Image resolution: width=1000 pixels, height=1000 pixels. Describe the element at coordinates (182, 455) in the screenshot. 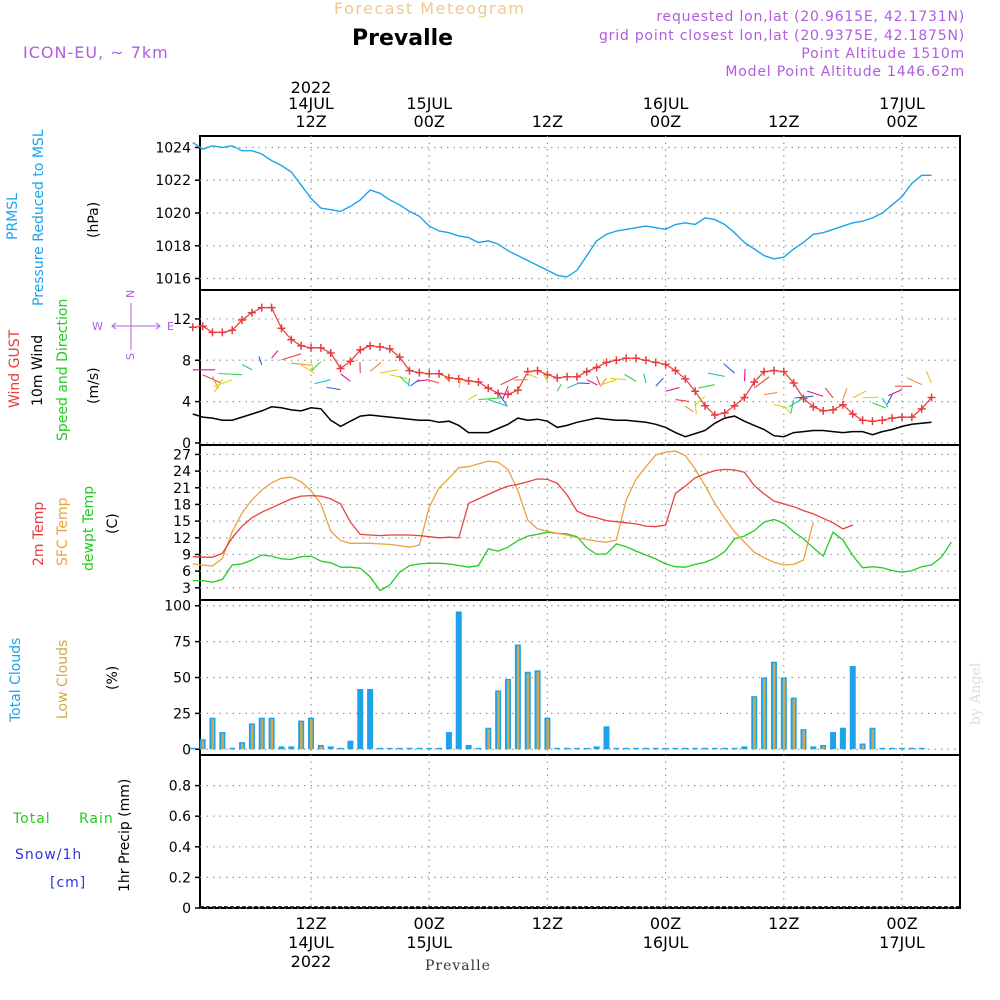

I see `temperature-ytick-label: 27` at that location.